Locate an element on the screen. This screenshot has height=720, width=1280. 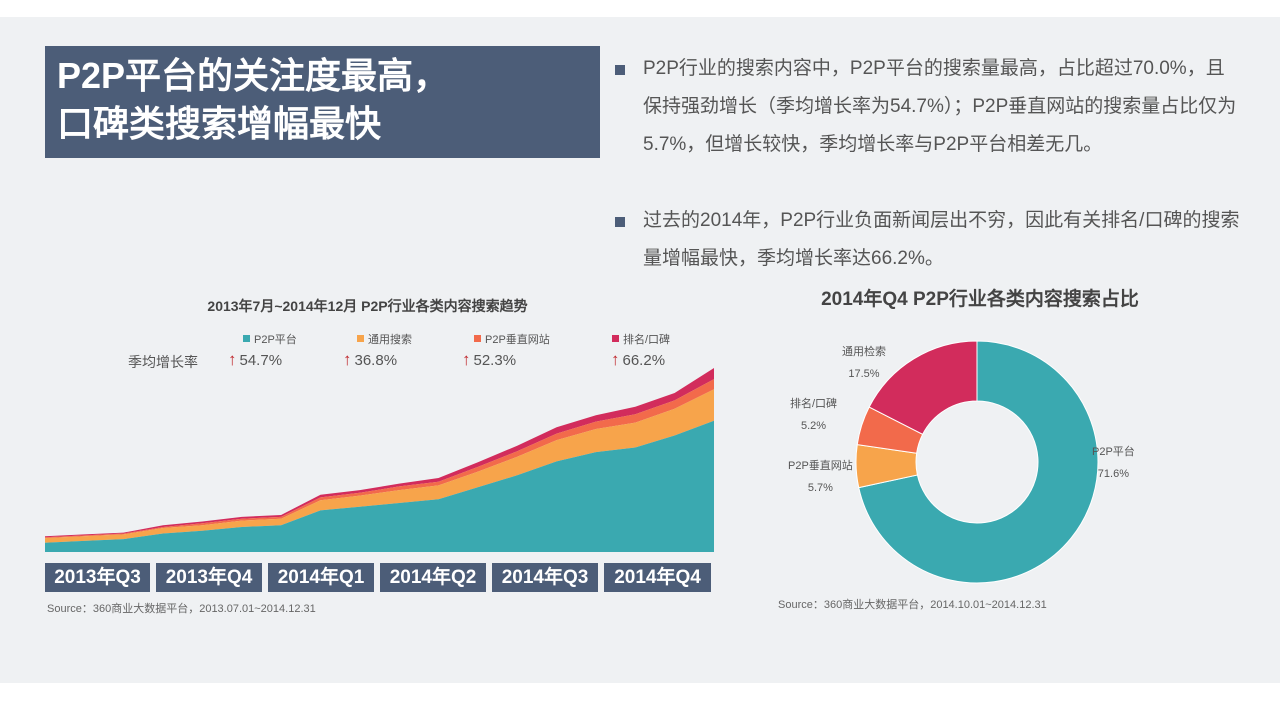
slice-label-p2p-platform: P2P平台 71.6% is located at coordinates (1113, 463).